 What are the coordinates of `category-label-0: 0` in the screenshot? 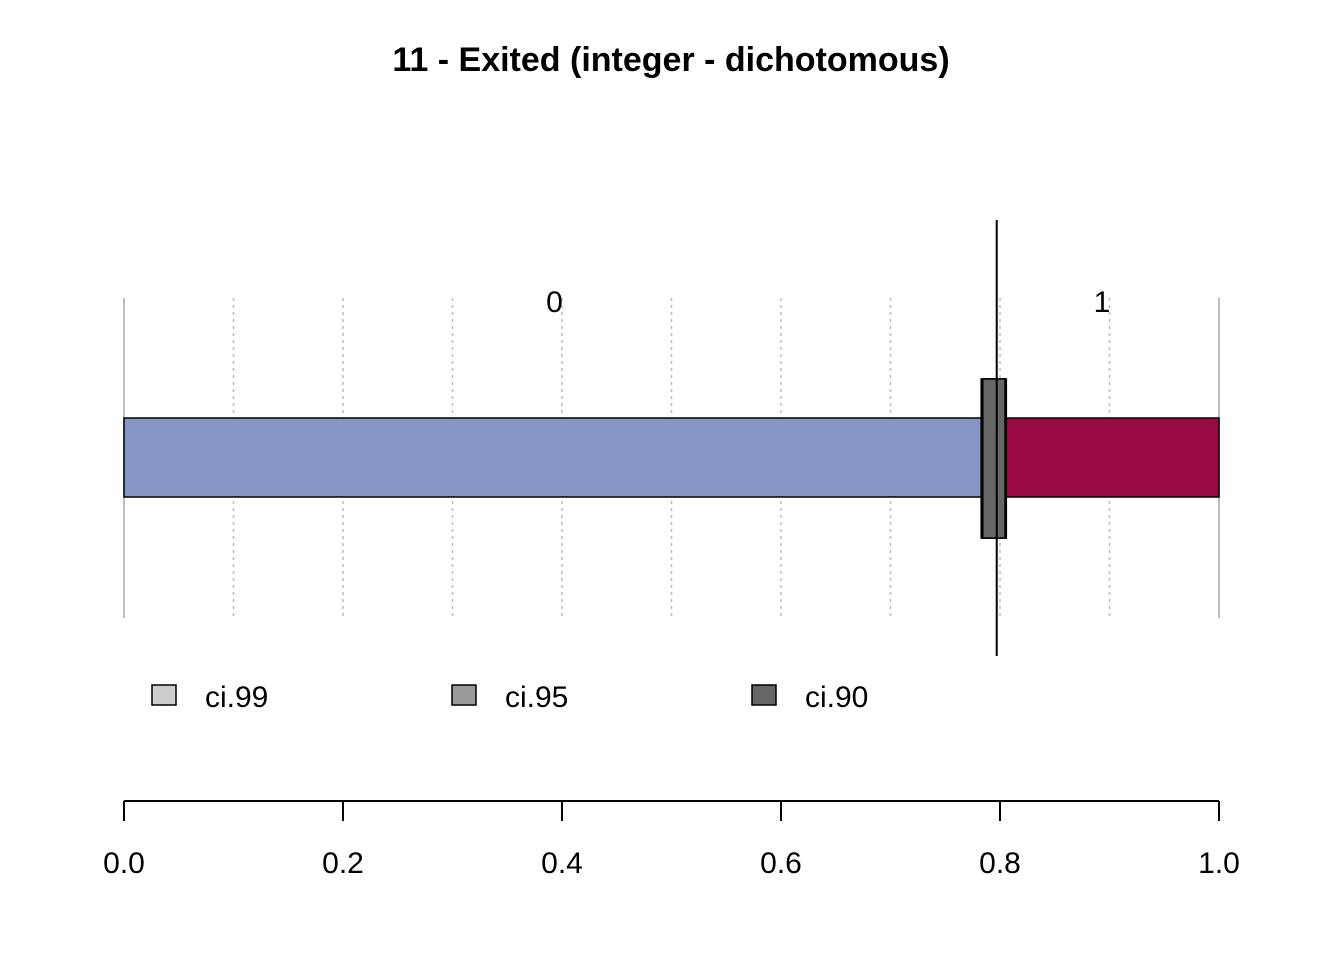 It's located at (554, 302).